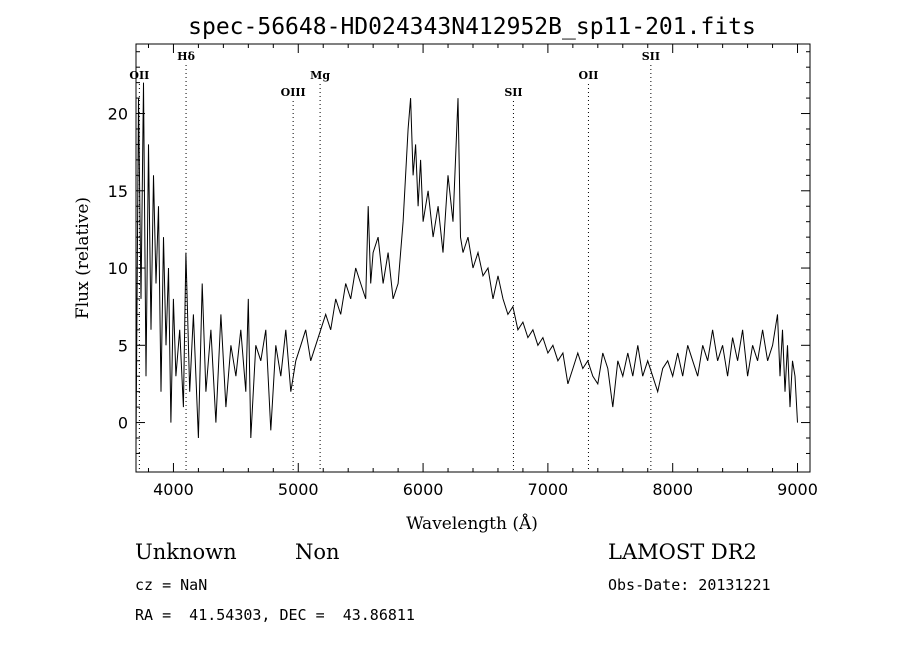 This screenshot has width=900, height=650. I want to click on line-marker-label: OIII, so click(293, 92).